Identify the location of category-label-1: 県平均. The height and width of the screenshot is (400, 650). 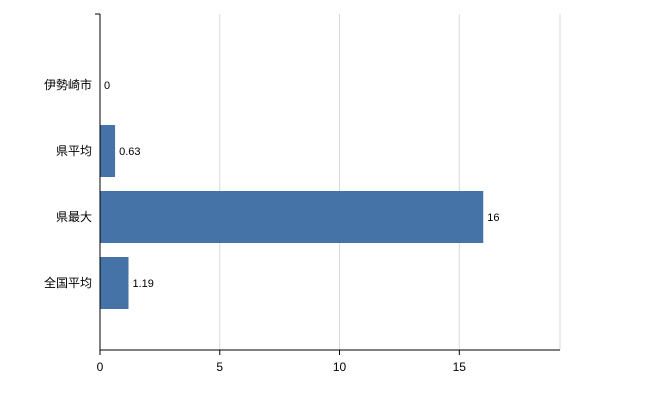
(74, 151).